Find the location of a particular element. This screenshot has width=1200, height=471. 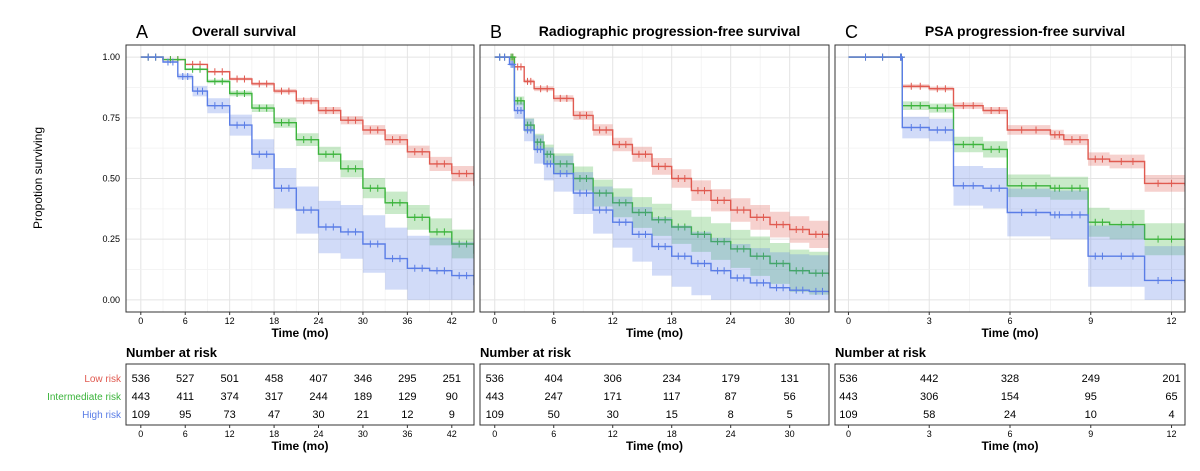

risk-count: 58 is located at coordinates (929, 415).